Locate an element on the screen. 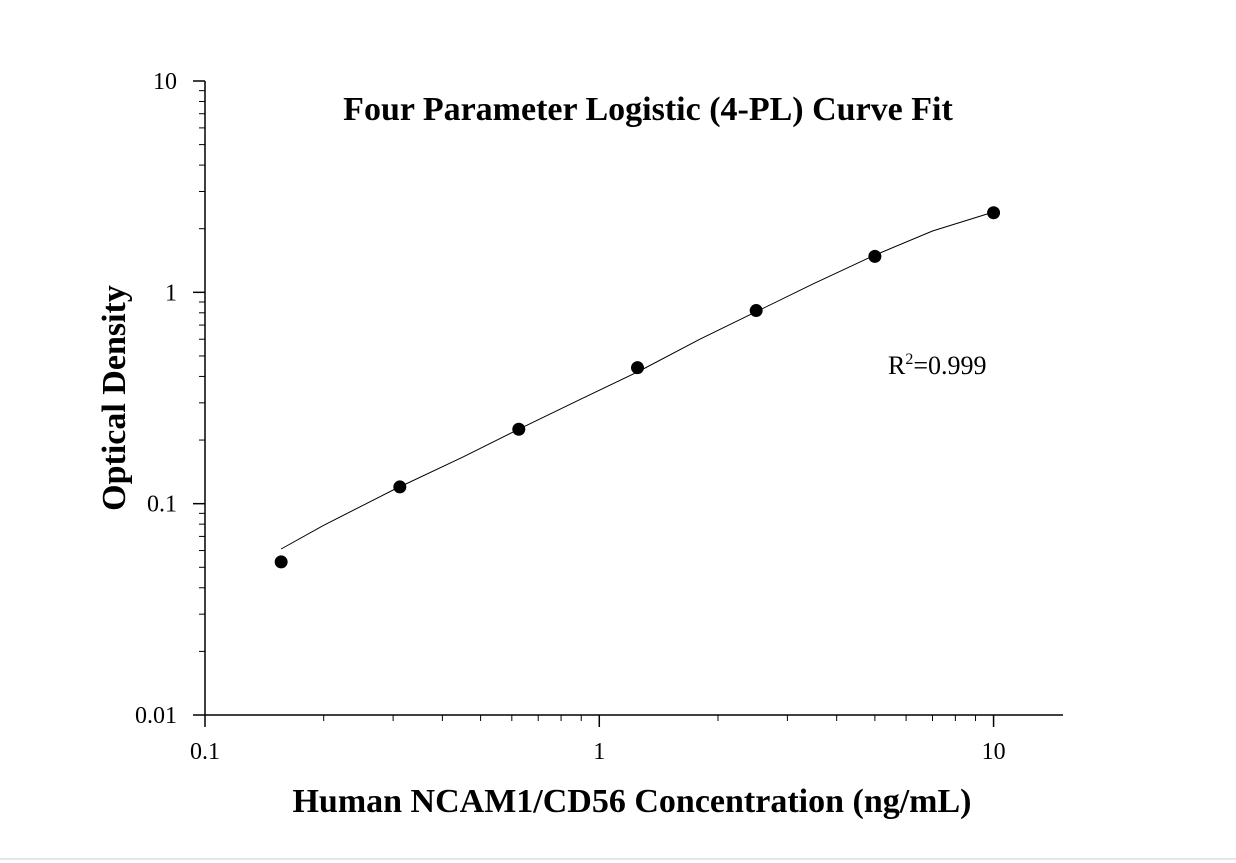 Image resolution: width=1236 pixels, height=863 pixels. r-squared-superscript: 2 is located at coordinates (909, 359).